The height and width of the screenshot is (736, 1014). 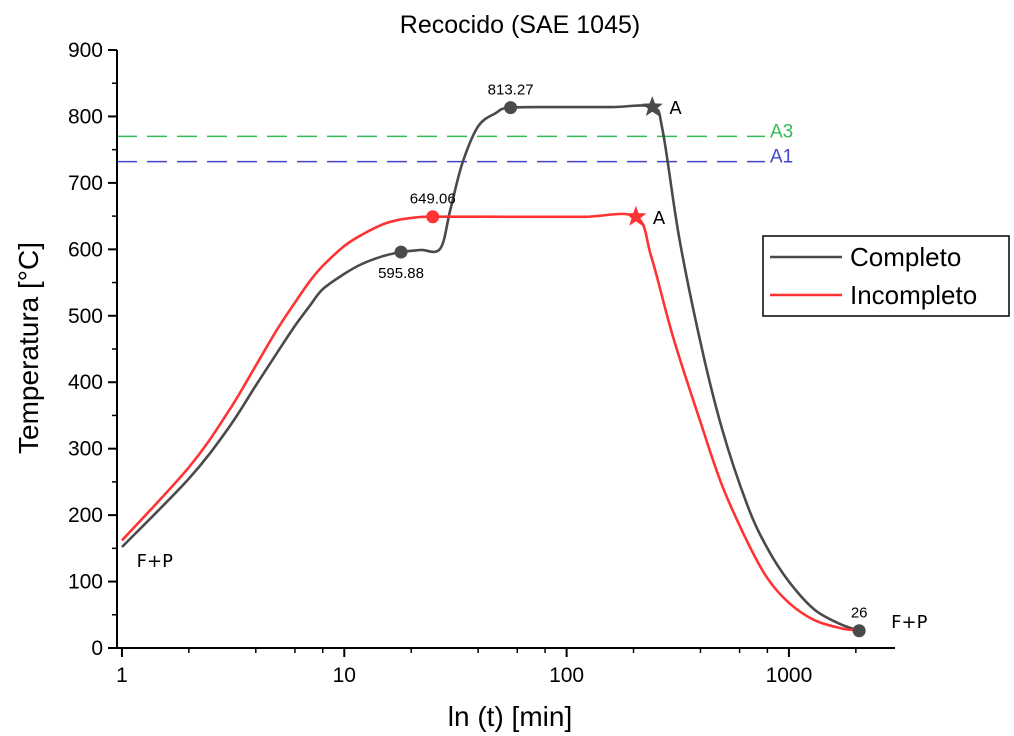 I want to click on legend-label: Incompleto, so click(x=913, y=295).